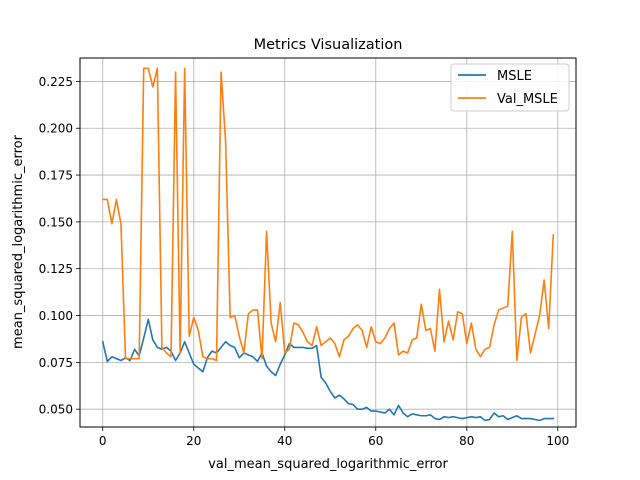 Image resolution: width=640 pixels, height=480 pixels. Describe the element at coordinates (56, 82) in the screenshot. I see `y-tick-label: 0.225` at that location.